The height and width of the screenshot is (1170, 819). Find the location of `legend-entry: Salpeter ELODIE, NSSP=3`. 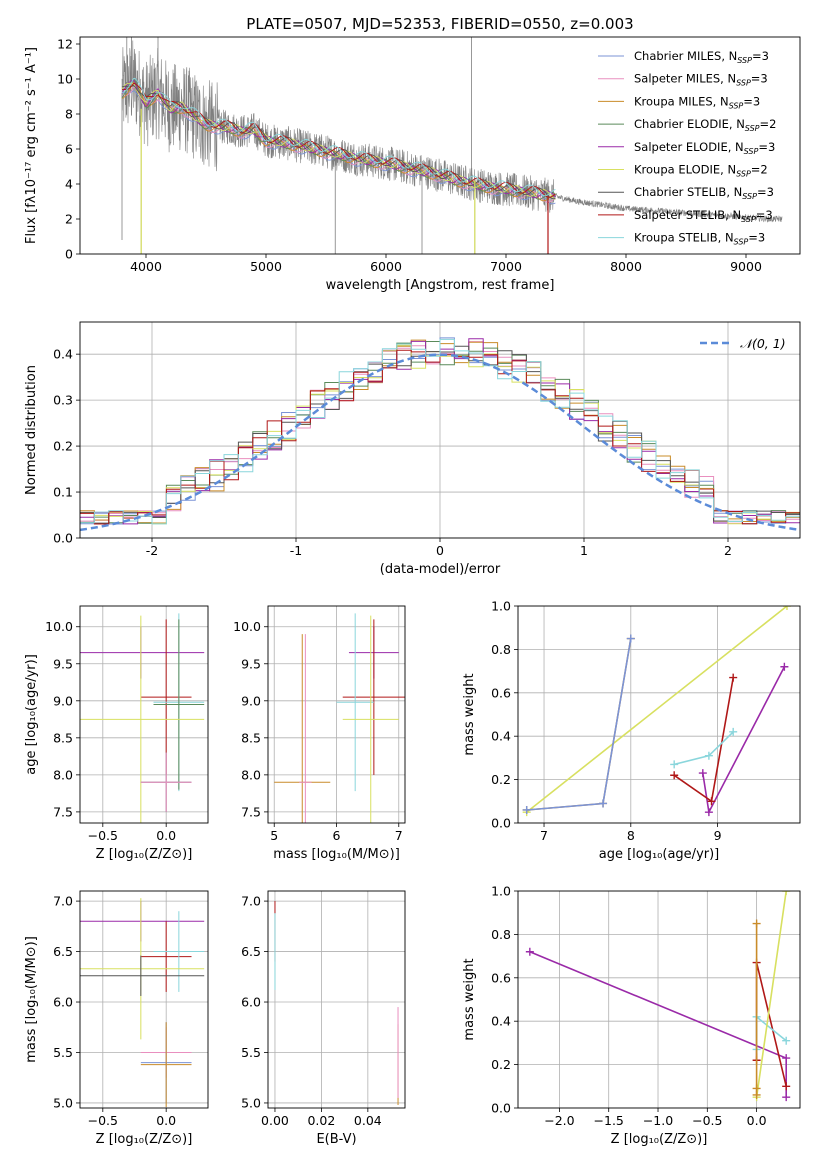

legend-entry: Salpeter ELODIE, NSSP=3 is located at coordinates (704, 148).